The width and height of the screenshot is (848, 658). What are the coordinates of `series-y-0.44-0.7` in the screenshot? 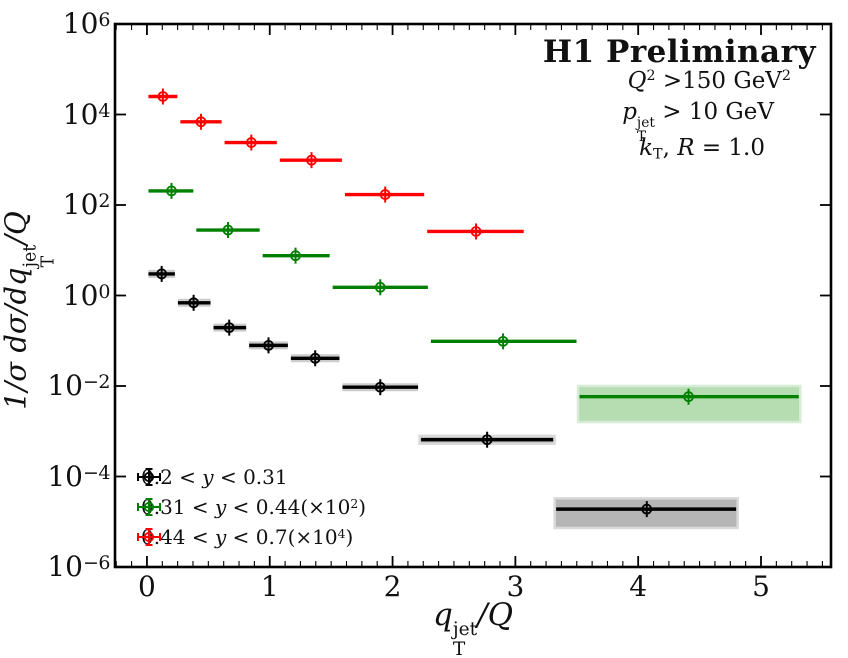 It's located at (336, 164).